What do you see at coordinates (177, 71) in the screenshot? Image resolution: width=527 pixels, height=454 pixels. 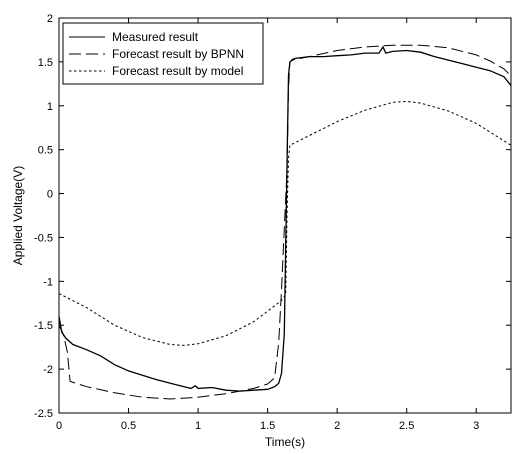 I see `legend-label-3: Forecast result by model` at bounding box center [177, 71].